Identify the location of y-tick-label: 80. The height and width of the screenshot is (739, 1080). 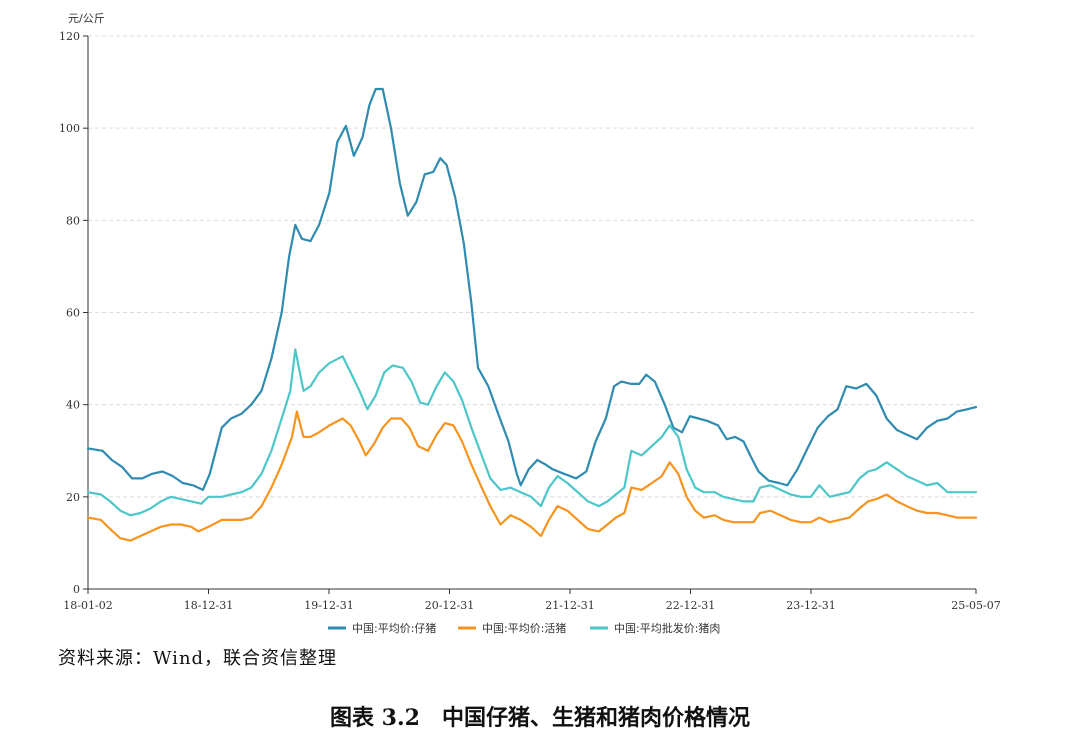
(73, 220).